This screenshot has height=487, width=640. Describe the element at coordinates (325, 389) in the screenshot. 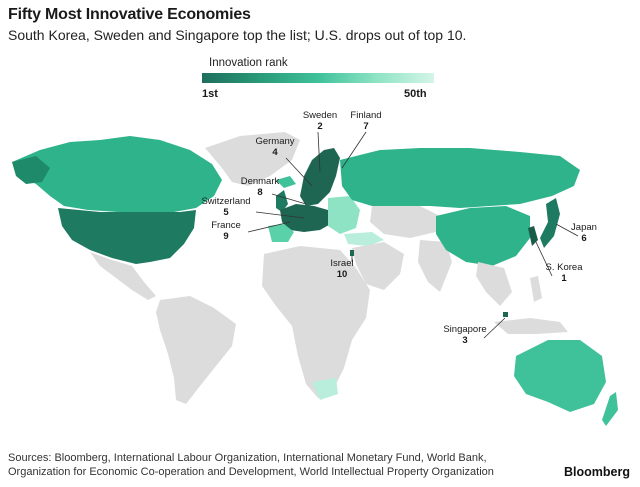

I see `south-africa` at that location.